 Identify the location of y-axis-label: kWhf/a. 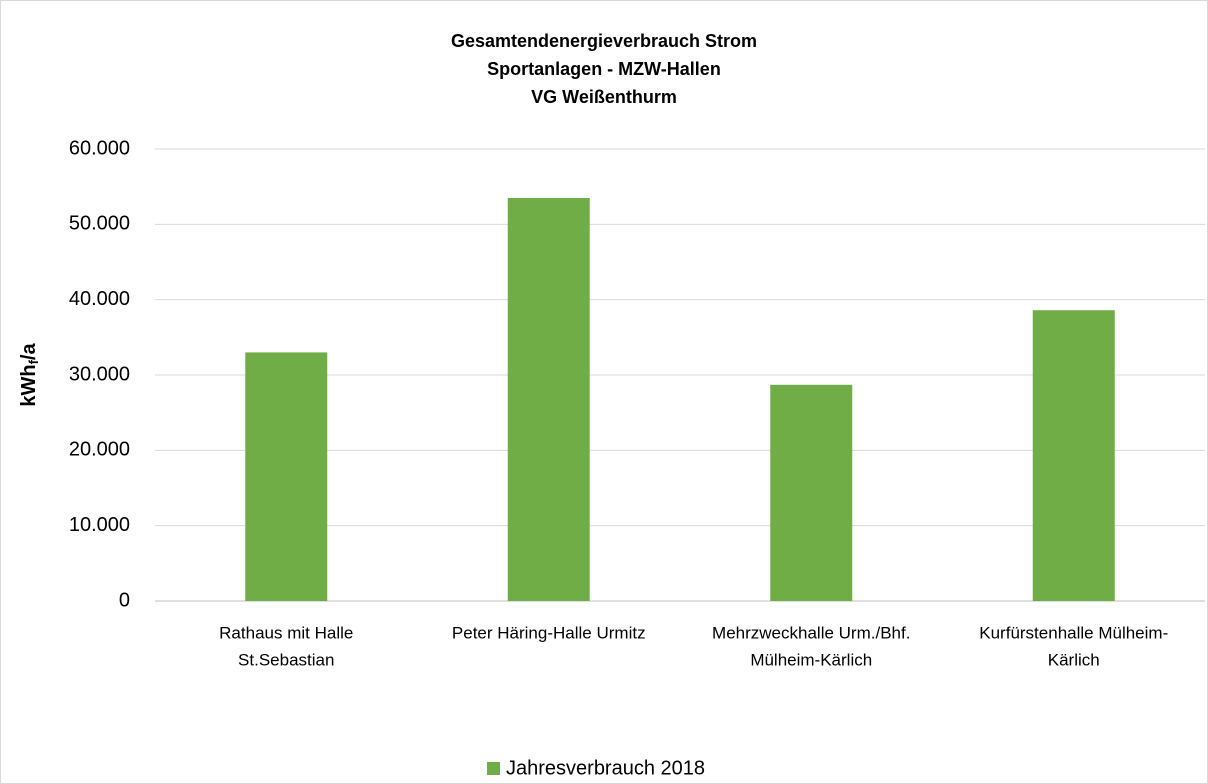
(29, 375).